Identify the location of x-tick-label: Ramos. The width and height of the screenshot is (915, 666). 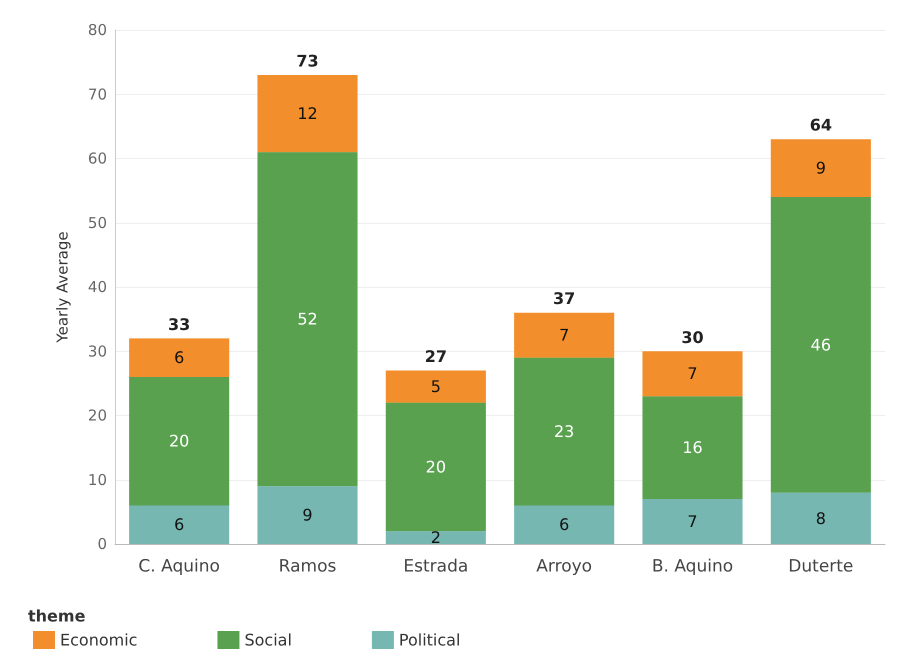
(307, 566).